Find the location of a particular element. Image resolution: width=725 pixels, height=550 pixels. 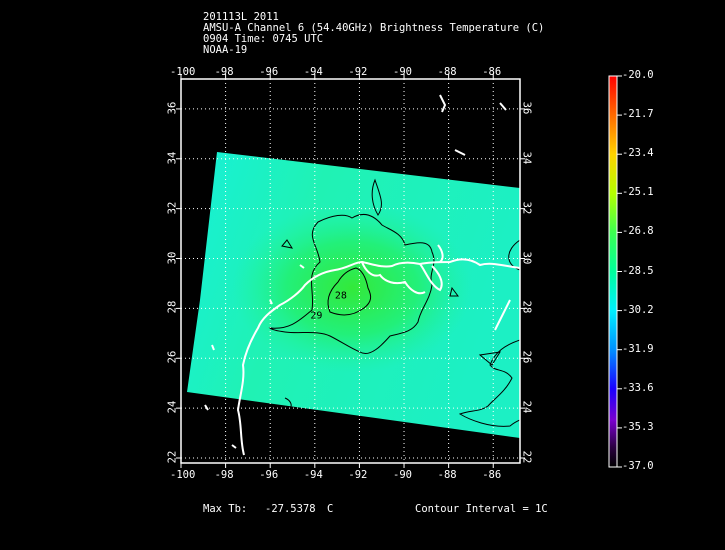

lon-label-bottom: -96 is located at coordinates (269, 475).